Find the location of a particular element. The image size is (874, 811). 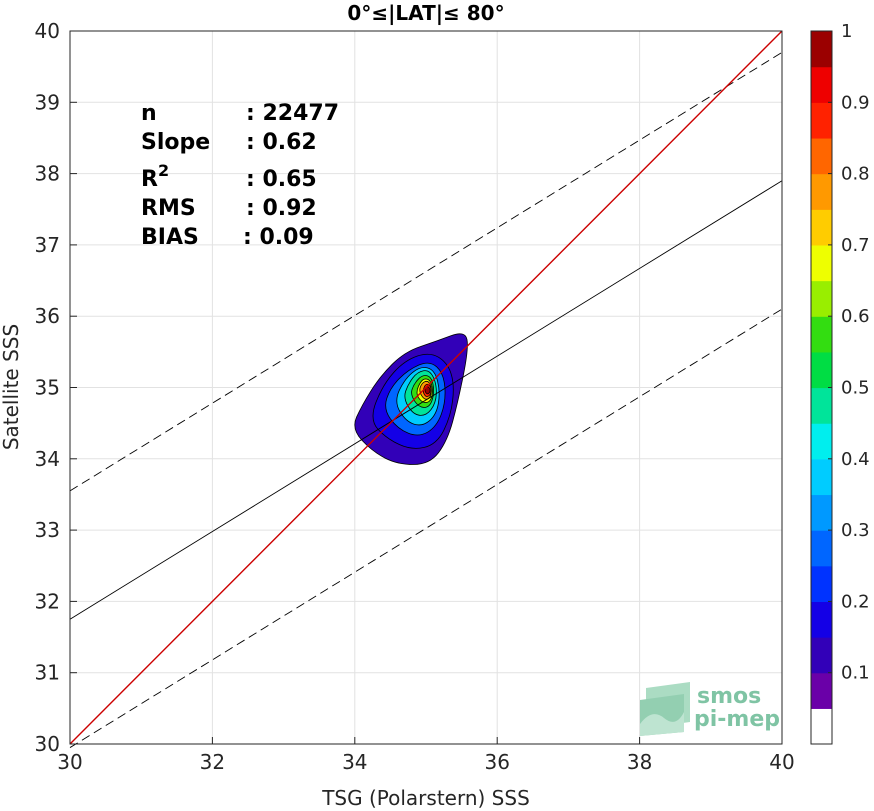

y-tick-label-0: 30 is located at coordinates (47, 744).